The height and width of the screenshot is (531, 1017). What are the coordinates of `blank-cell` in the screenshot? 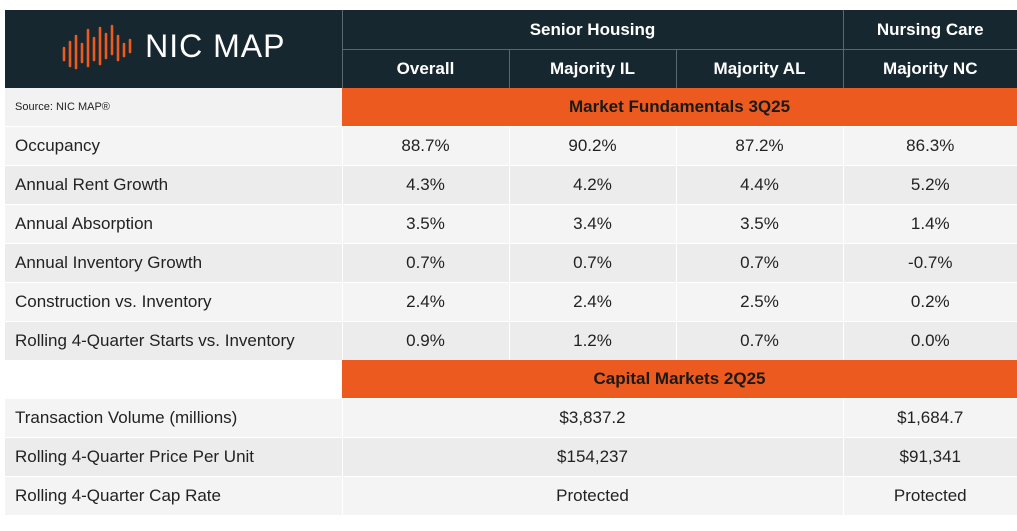 It's located at (173, 379).